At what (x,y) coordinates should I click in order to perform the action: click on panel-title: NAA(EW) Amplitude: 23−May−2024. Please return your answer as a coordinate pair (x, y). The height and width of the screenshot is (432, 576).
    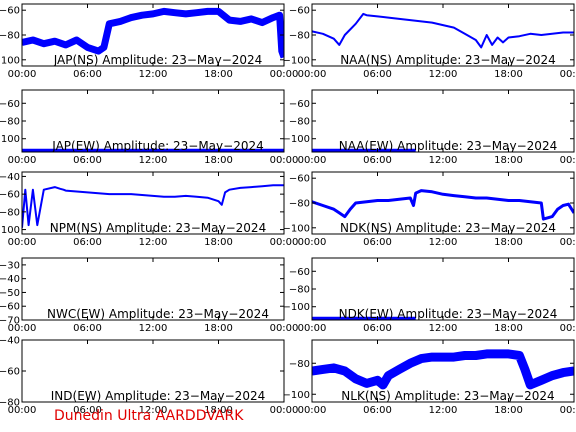
    Looking at the image, I should click on (448, 146).